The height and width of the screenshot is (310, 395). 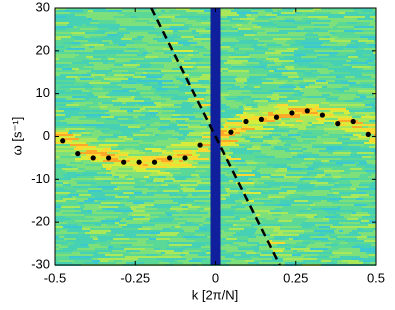 I want to click on data-point, so click(x=184, y=157).